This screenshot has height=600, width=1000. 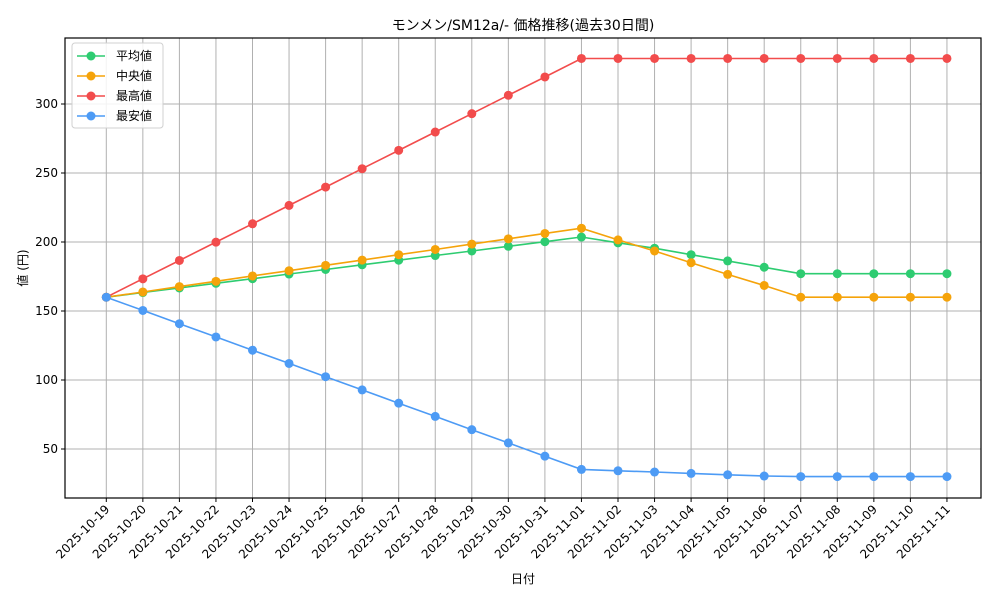 I want to click on legend-label: 最安値, so click(x=134, y=115).